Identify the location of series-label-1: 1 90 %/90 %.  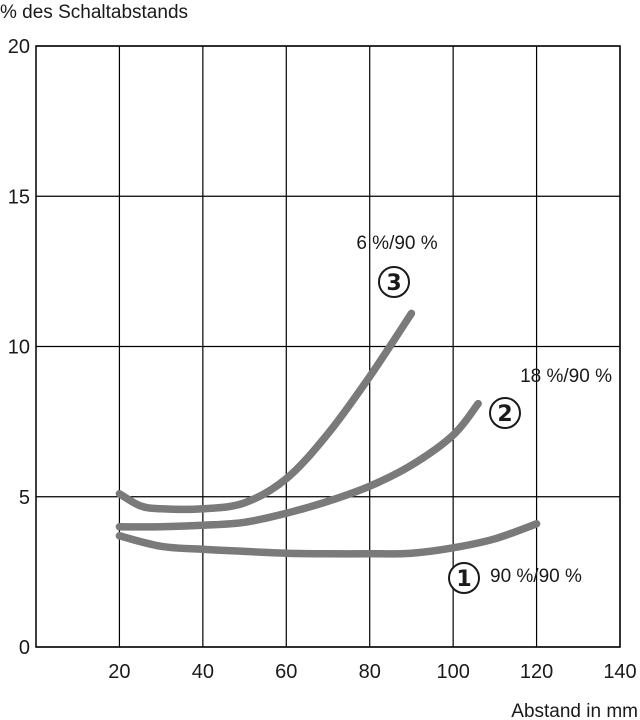
(515, 578).